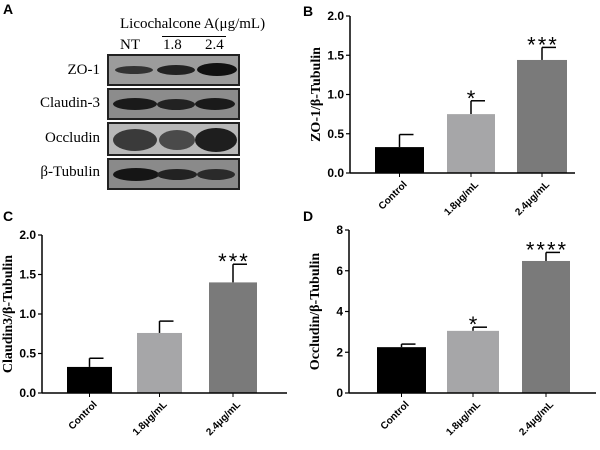  I want to click on y-axis-label: ZO-1/β-Tubulin, so click(316, 94).